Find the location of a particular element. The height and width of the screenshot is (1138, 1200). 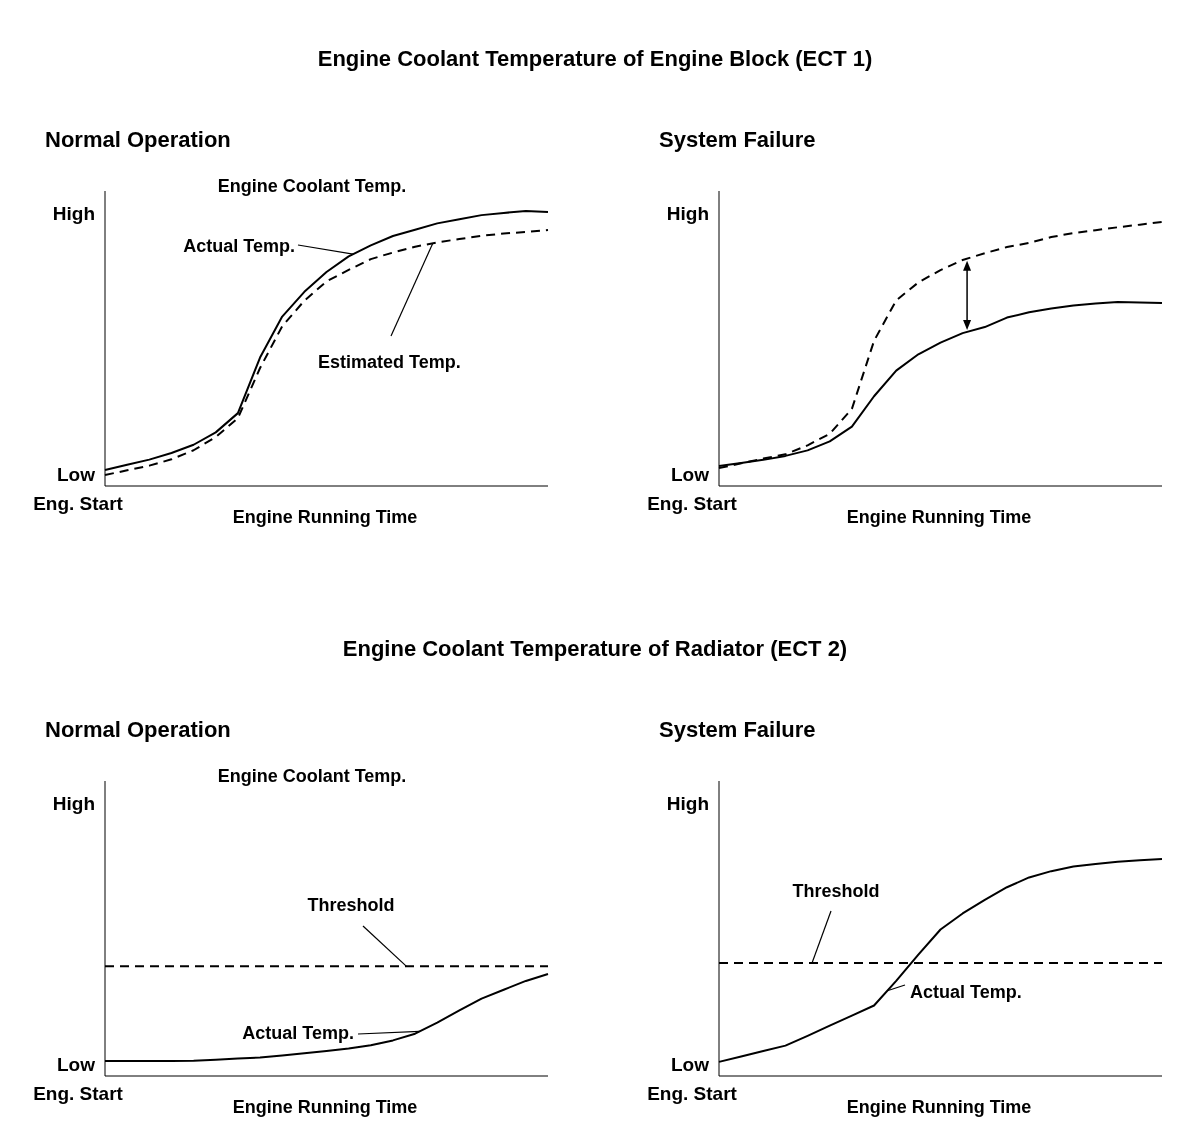

text: Engine Coolant Temperature of Radiator (ECT 2) is located at coordinates (595, 648).